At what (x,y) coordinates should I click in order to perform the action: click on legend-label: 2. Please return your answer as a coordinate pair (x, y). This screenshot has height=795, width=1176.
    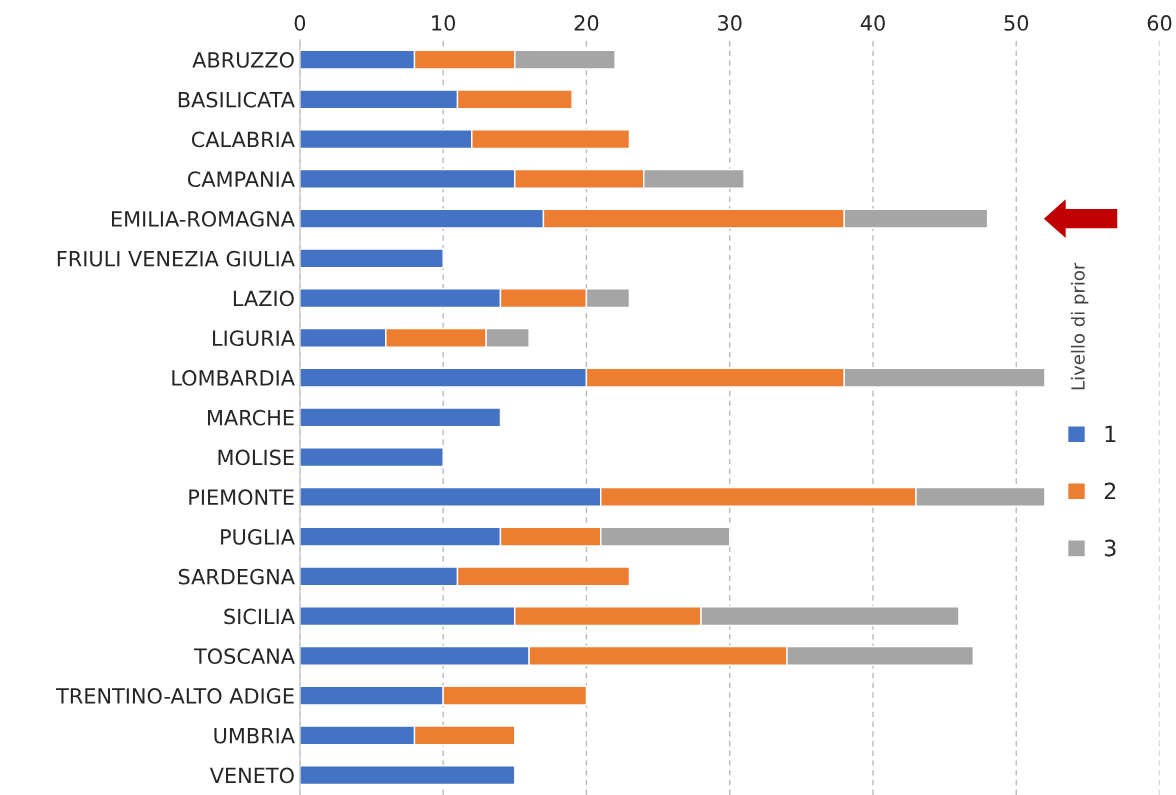
    Looking at the image, I should click on (1110, 491).